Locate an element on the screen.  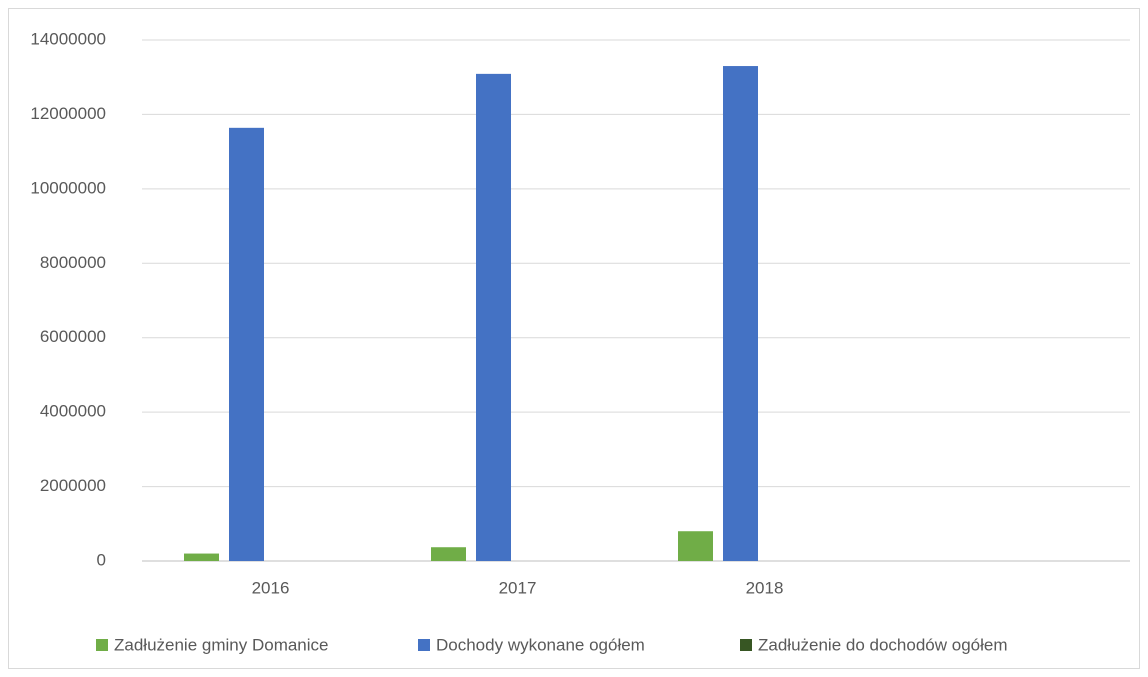
x-tick-label: 2018 is located at coordinates (765, 587).